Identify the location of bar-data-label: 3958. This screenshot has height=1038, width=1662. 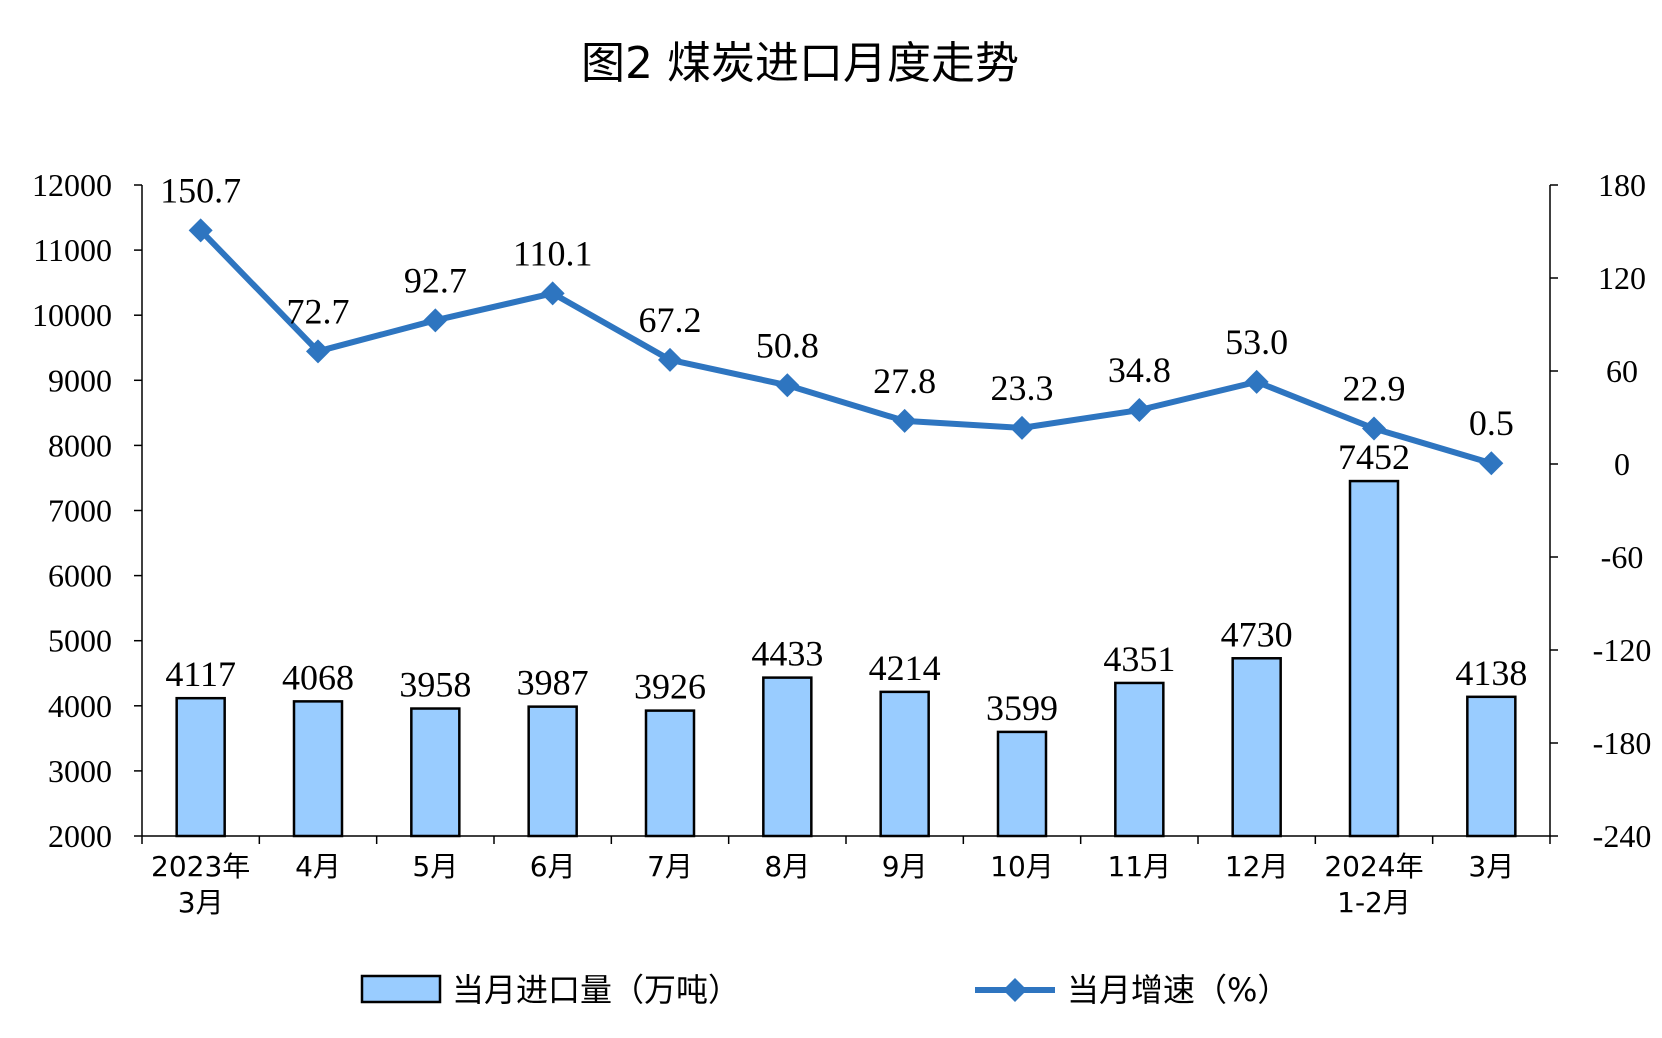
(435, 685).